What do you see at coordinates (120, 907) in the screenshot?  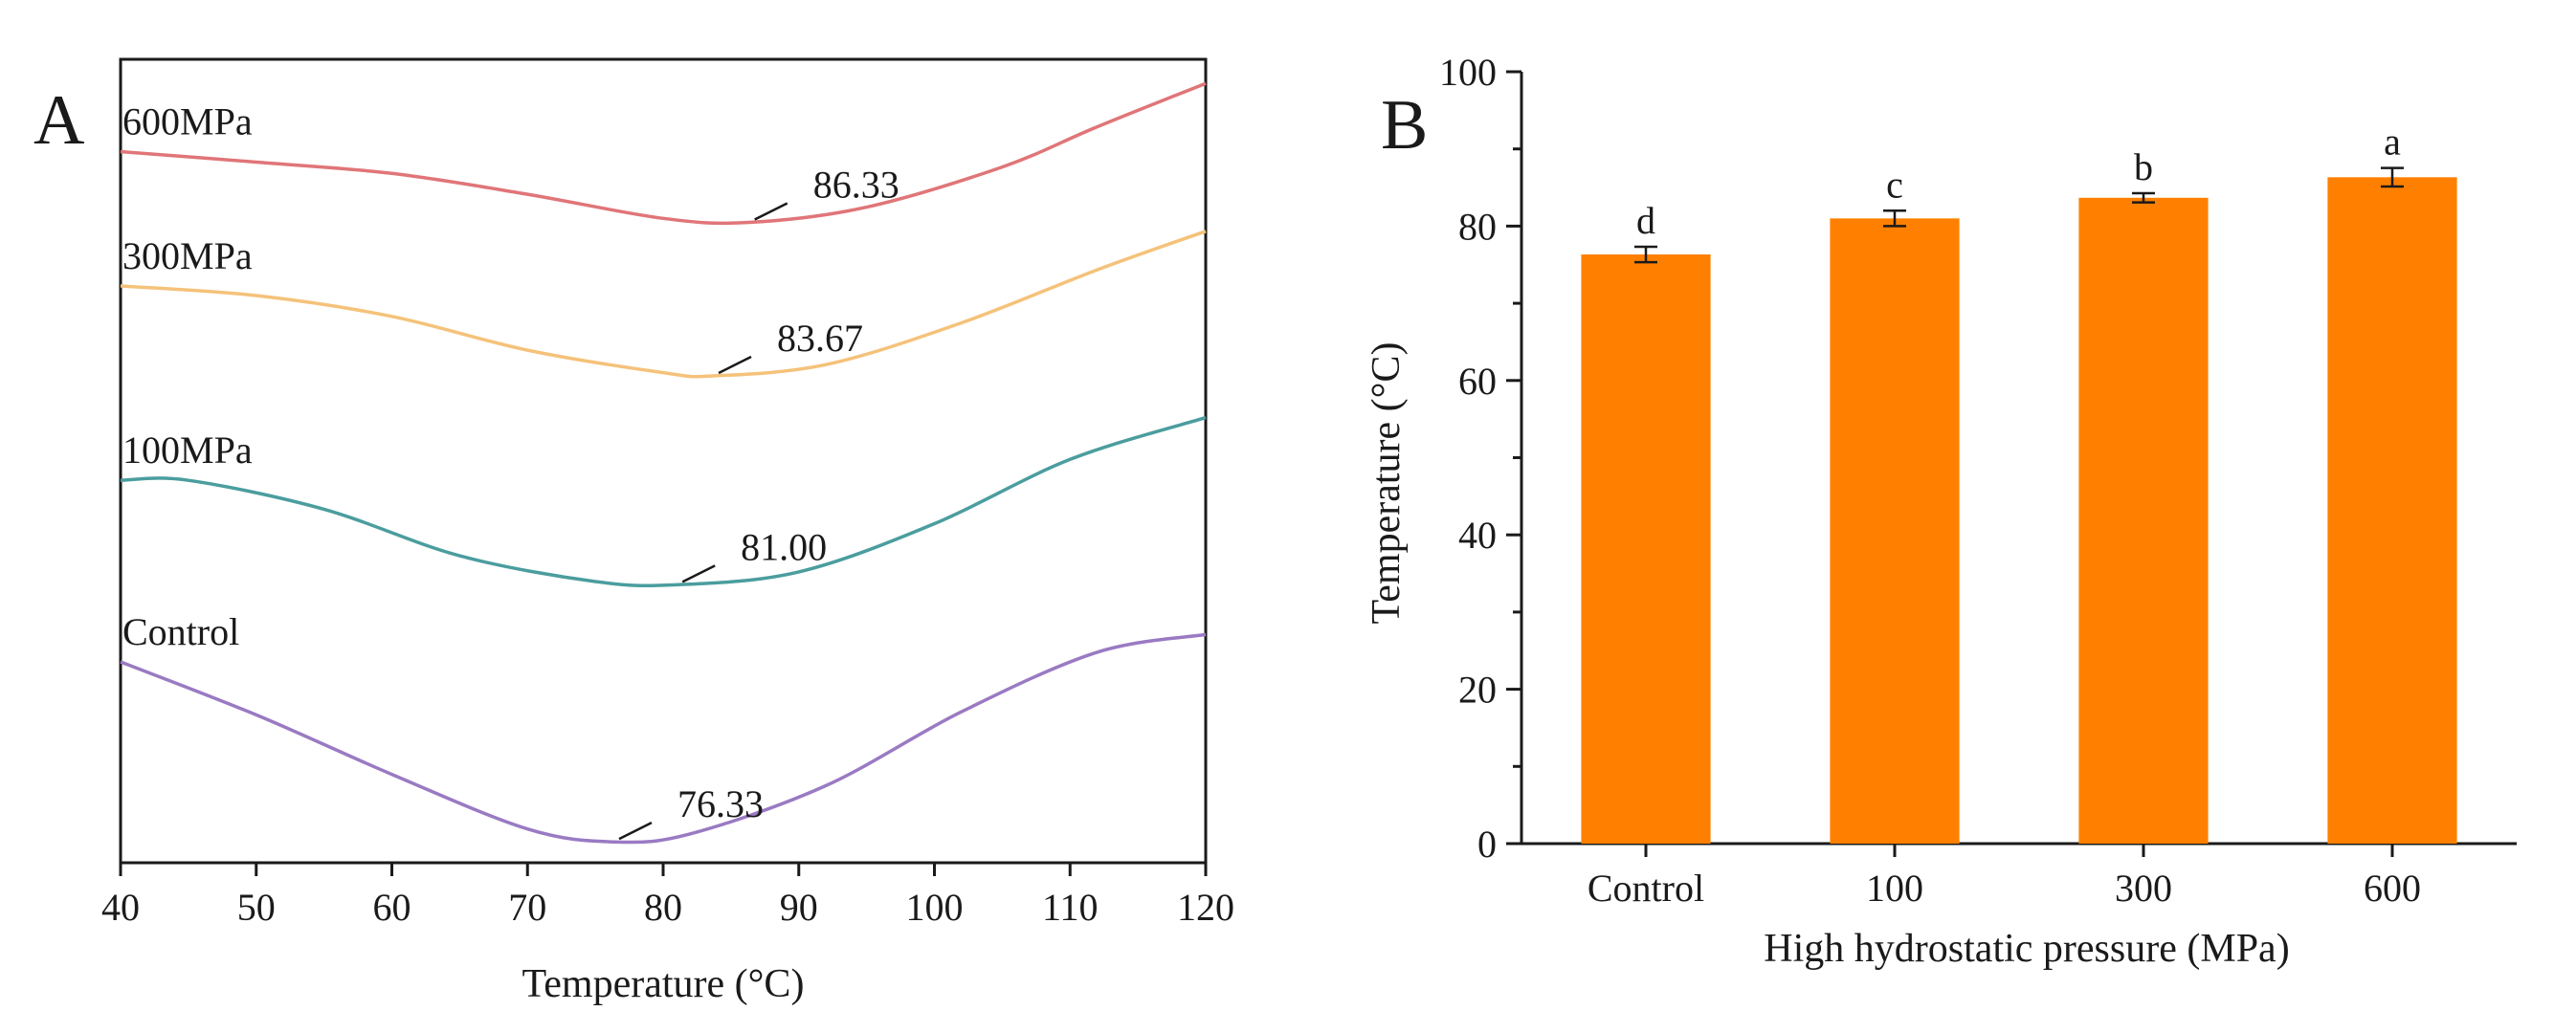 I see `x-tick-label: 40` at bounding box center [120, 907].